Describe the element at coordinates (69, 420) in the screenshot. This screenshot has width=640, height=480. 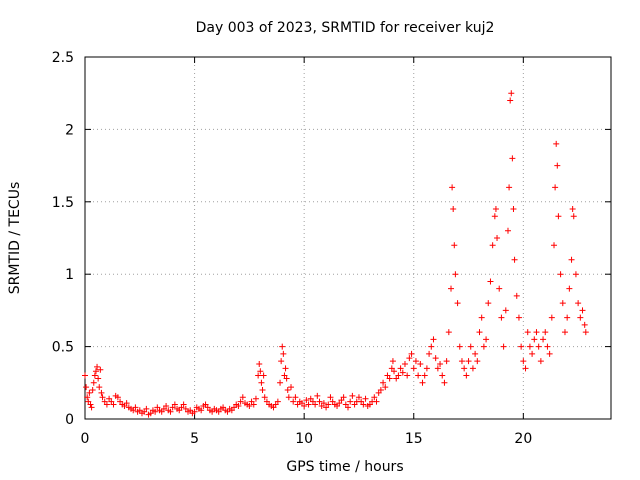
I see `y-tick-label: 0` at that location.